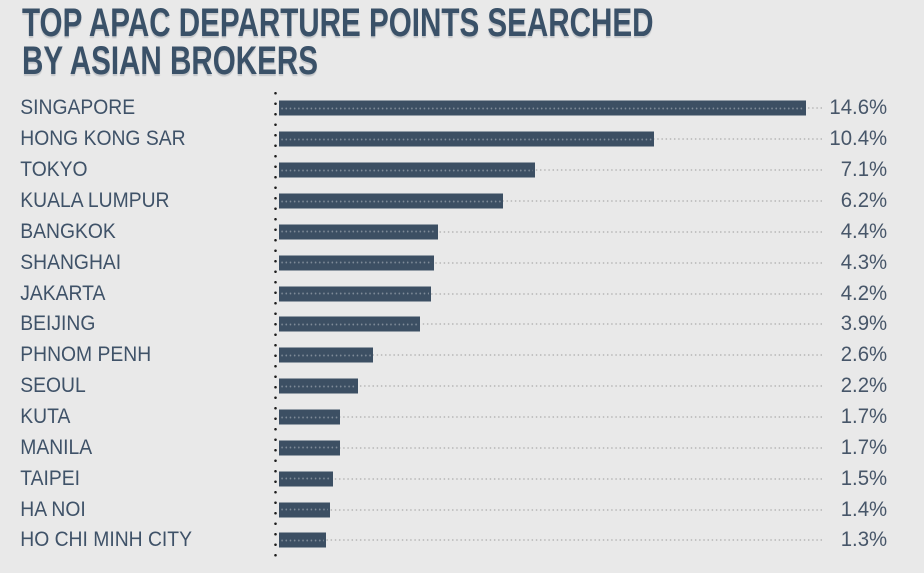 The height and width of the screenshot is (573, 924). Describe the element at coordinates (170, 61) in the screenshot. I see `chart-title-line2: BY ASIAN BROKERS` at that location.